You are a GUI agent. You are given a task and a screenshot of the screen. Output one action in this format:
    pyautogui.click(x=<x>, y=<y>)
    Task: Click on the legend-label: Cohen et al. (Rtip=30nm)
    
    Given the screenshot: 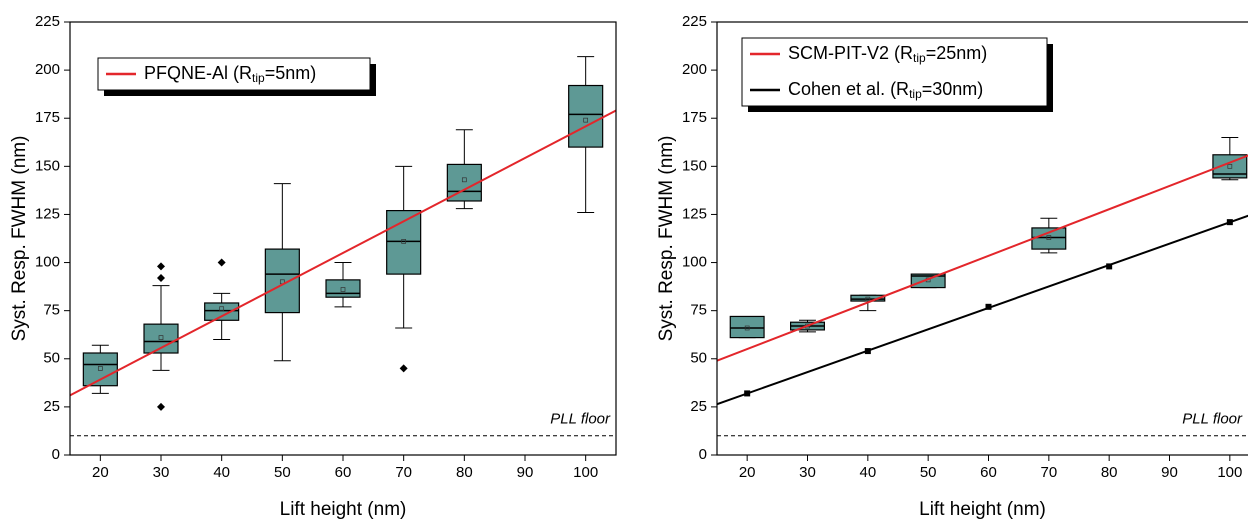 What is the action you would take?
    pyautogui.click(x=885, y=90)
    